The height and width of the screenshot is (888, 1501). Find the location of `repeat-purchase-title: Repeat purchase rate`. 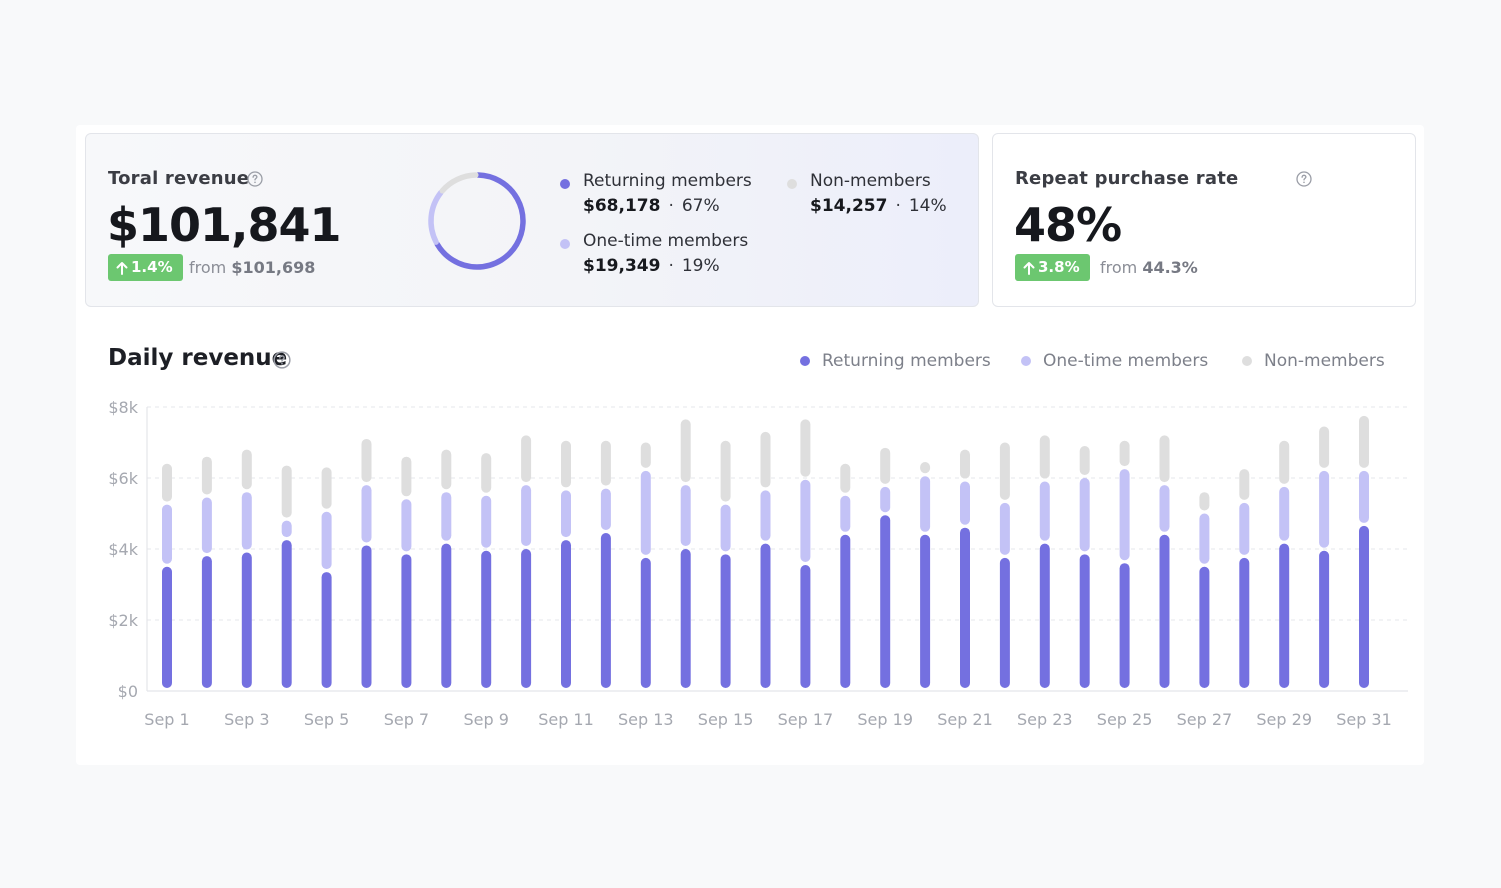

repeat-purchase-title: Repeat purchase rate is located at coordinates (1127, 178).